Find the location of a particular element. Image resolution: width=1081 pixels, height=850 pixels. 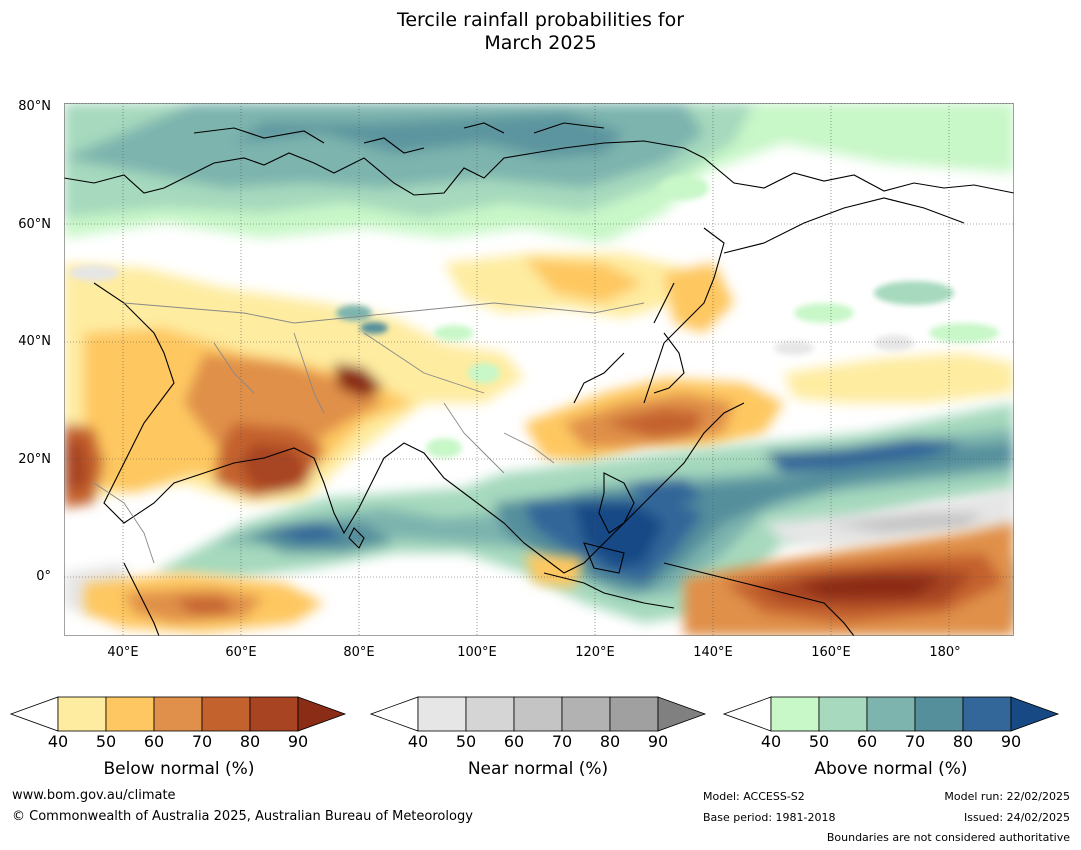

near-colorbar-tick-label: 70 is located at coordinates (562, 741).